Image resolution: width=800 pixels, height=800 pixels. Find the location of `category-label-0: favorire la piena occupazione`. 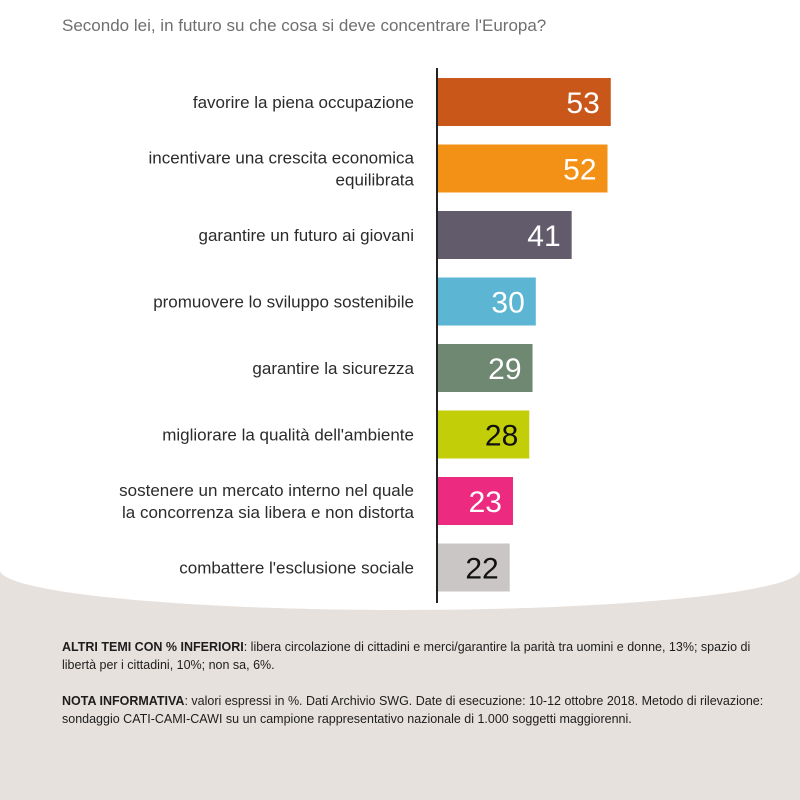

category-label-0: favorire la piena occupazione is located at coordinates (303, 102).